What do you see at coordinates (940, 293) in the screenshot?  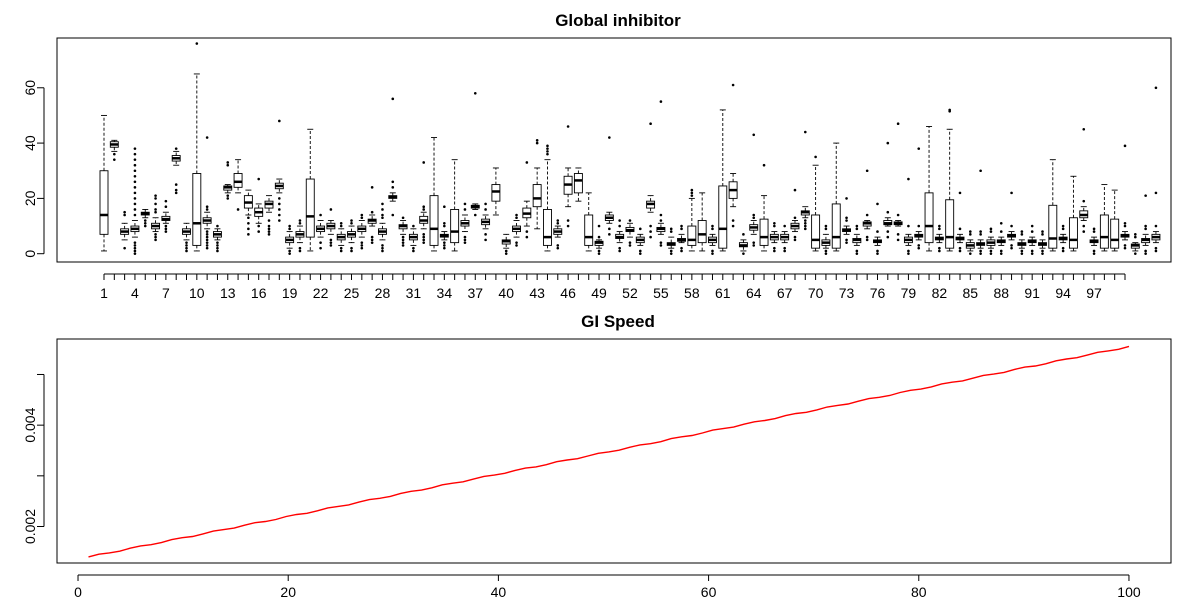 I see `top-x-tick-label: 82` at bounding box center [940, 293].